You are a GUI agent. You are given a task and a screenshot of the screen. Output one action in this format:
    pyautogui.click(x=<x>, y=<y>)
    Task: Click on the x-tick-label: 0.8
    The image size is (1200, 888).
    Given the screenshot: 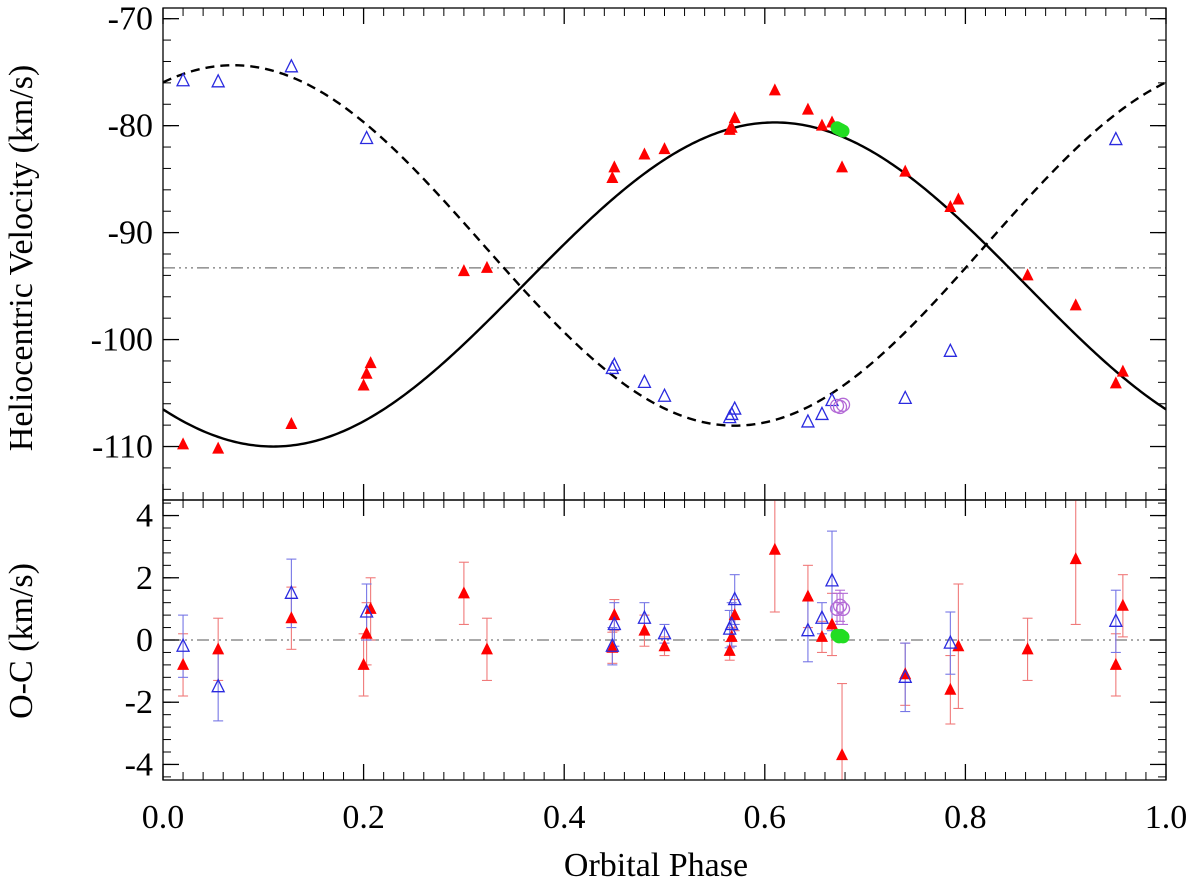 What is the action you would take?
    pyautogui.click(x=965, y=817)
    